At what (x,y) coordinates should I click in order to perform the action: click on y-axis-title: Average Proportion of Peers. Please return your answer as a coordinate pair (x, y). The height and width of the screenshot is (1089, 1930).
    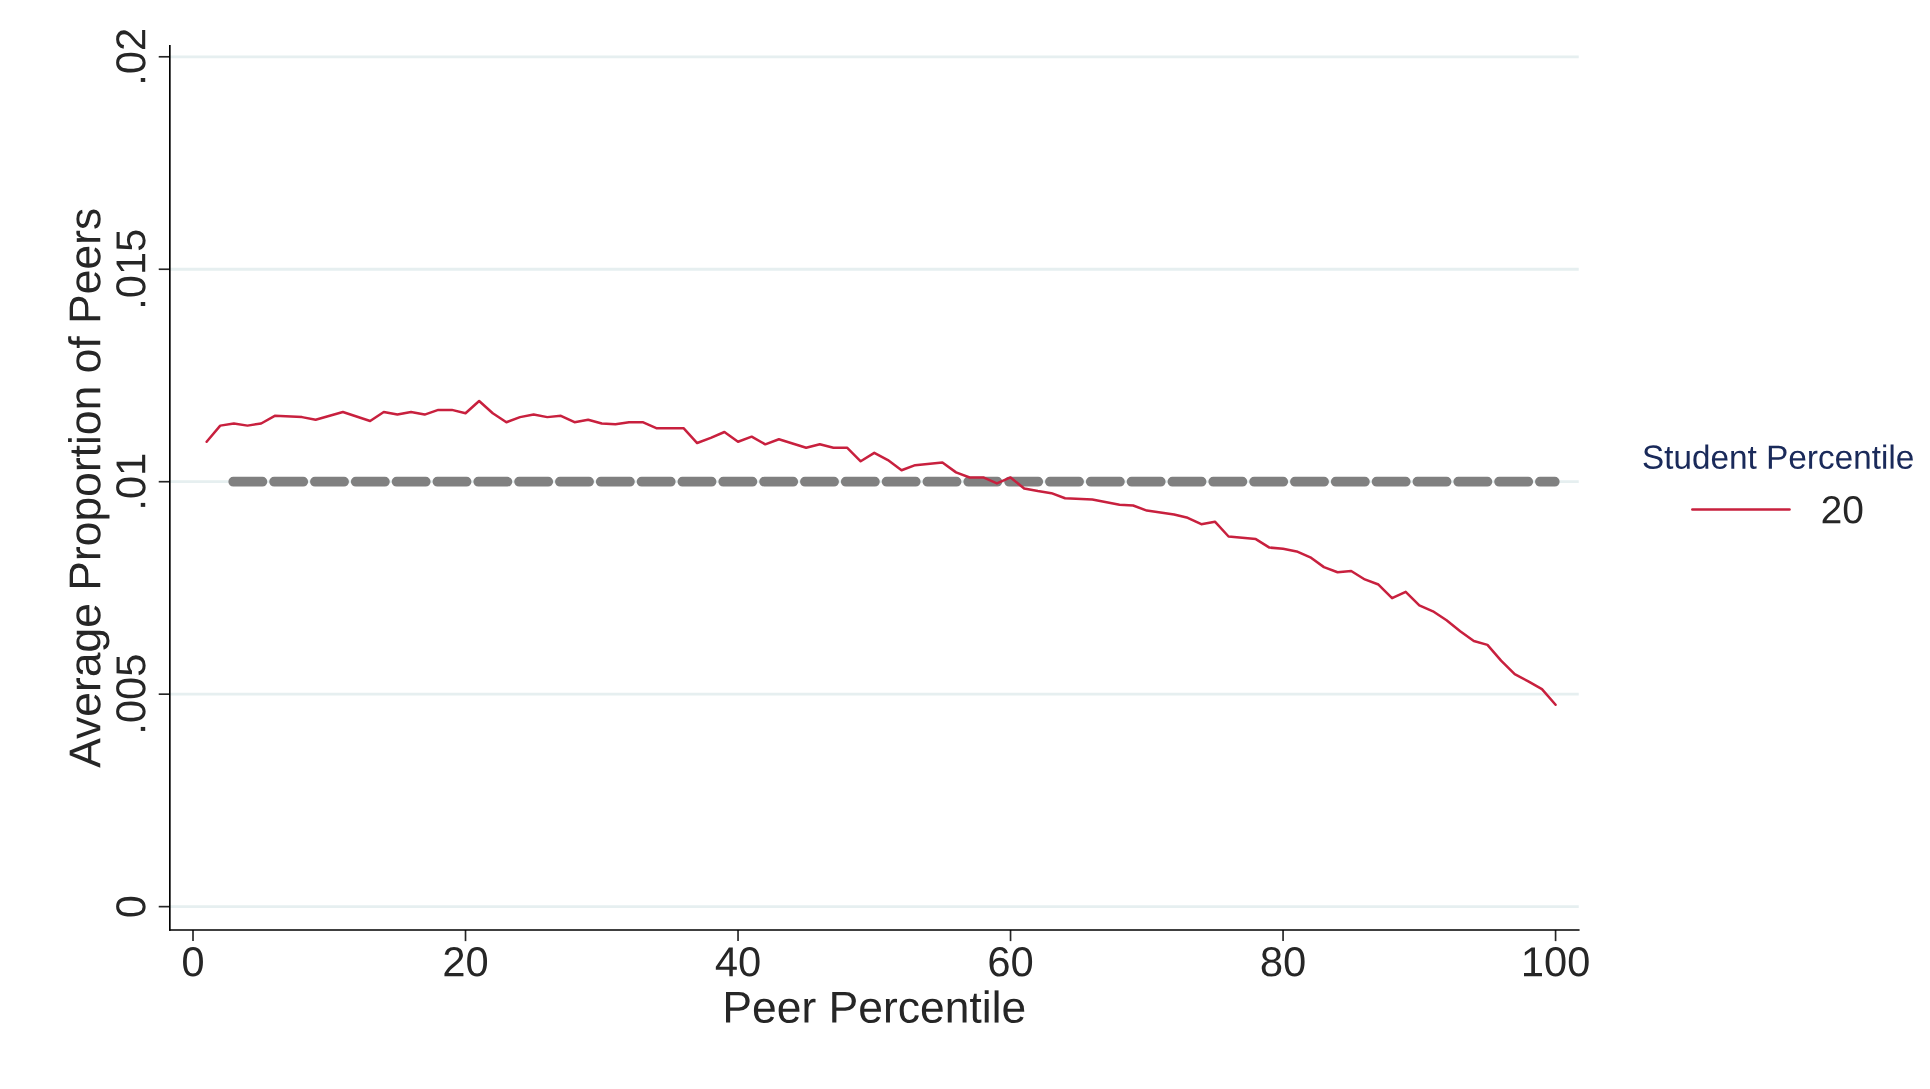
    Looking at the image, I should click on (89, 488).